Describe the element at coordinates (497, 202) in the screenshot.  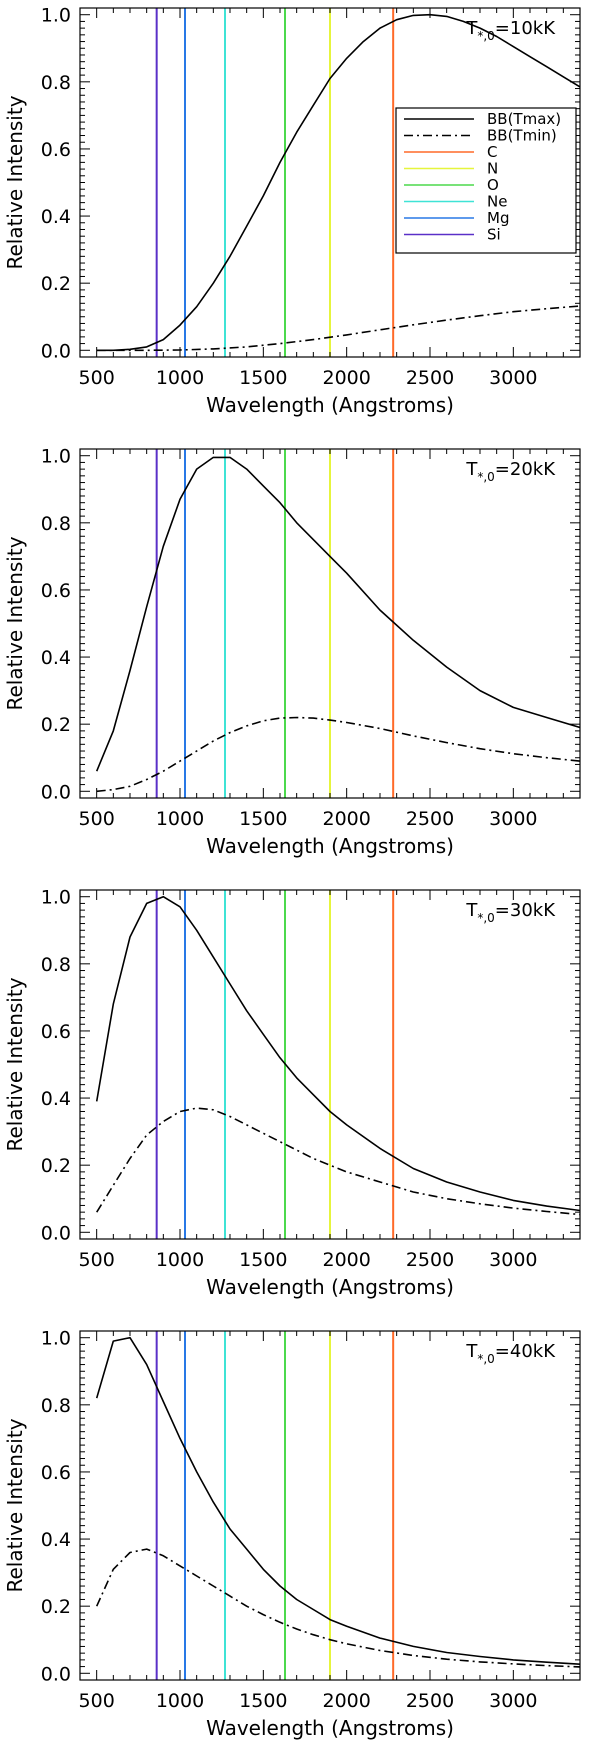
I see `legend-label: Ne` at that location.